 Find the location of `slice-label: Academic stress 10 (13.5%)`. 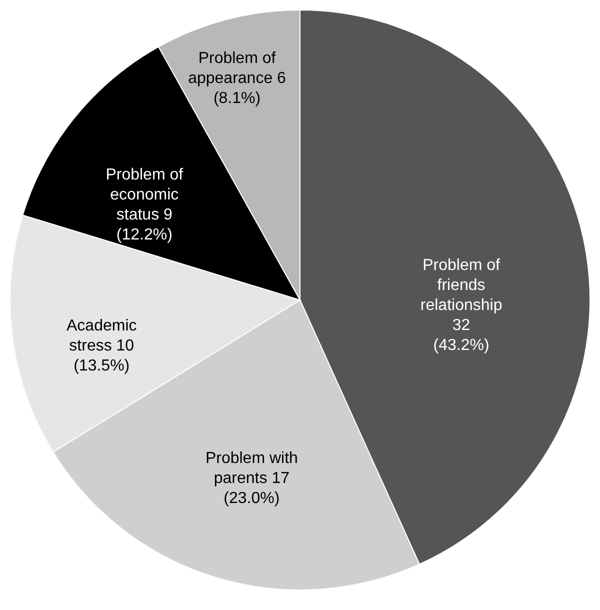

slice-label: Academic stress 10 (13.5%) is located at coordinates (101, 345).